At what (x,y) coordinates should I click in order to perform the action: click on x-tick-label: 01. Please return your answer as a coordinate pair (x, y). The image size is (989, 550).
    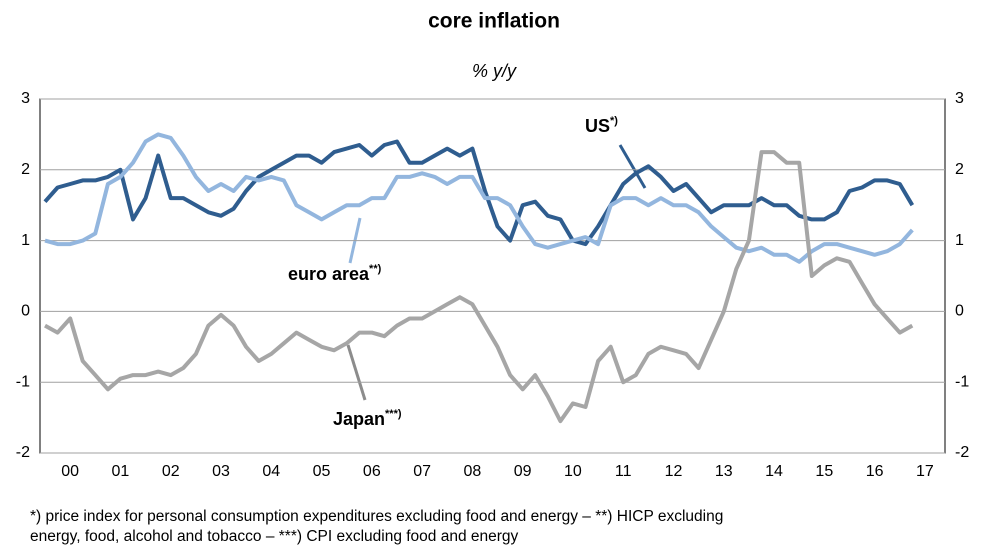
    Looking at the image, I should click on (121, 471).